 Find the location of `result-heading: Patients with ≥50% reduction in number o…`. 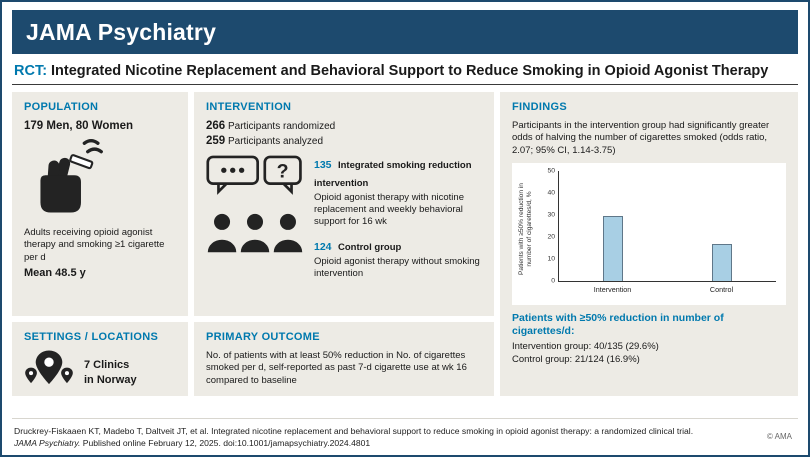

result-heading: Patients with ≥50% reduction in number o… is located at coordinates (618, 325).